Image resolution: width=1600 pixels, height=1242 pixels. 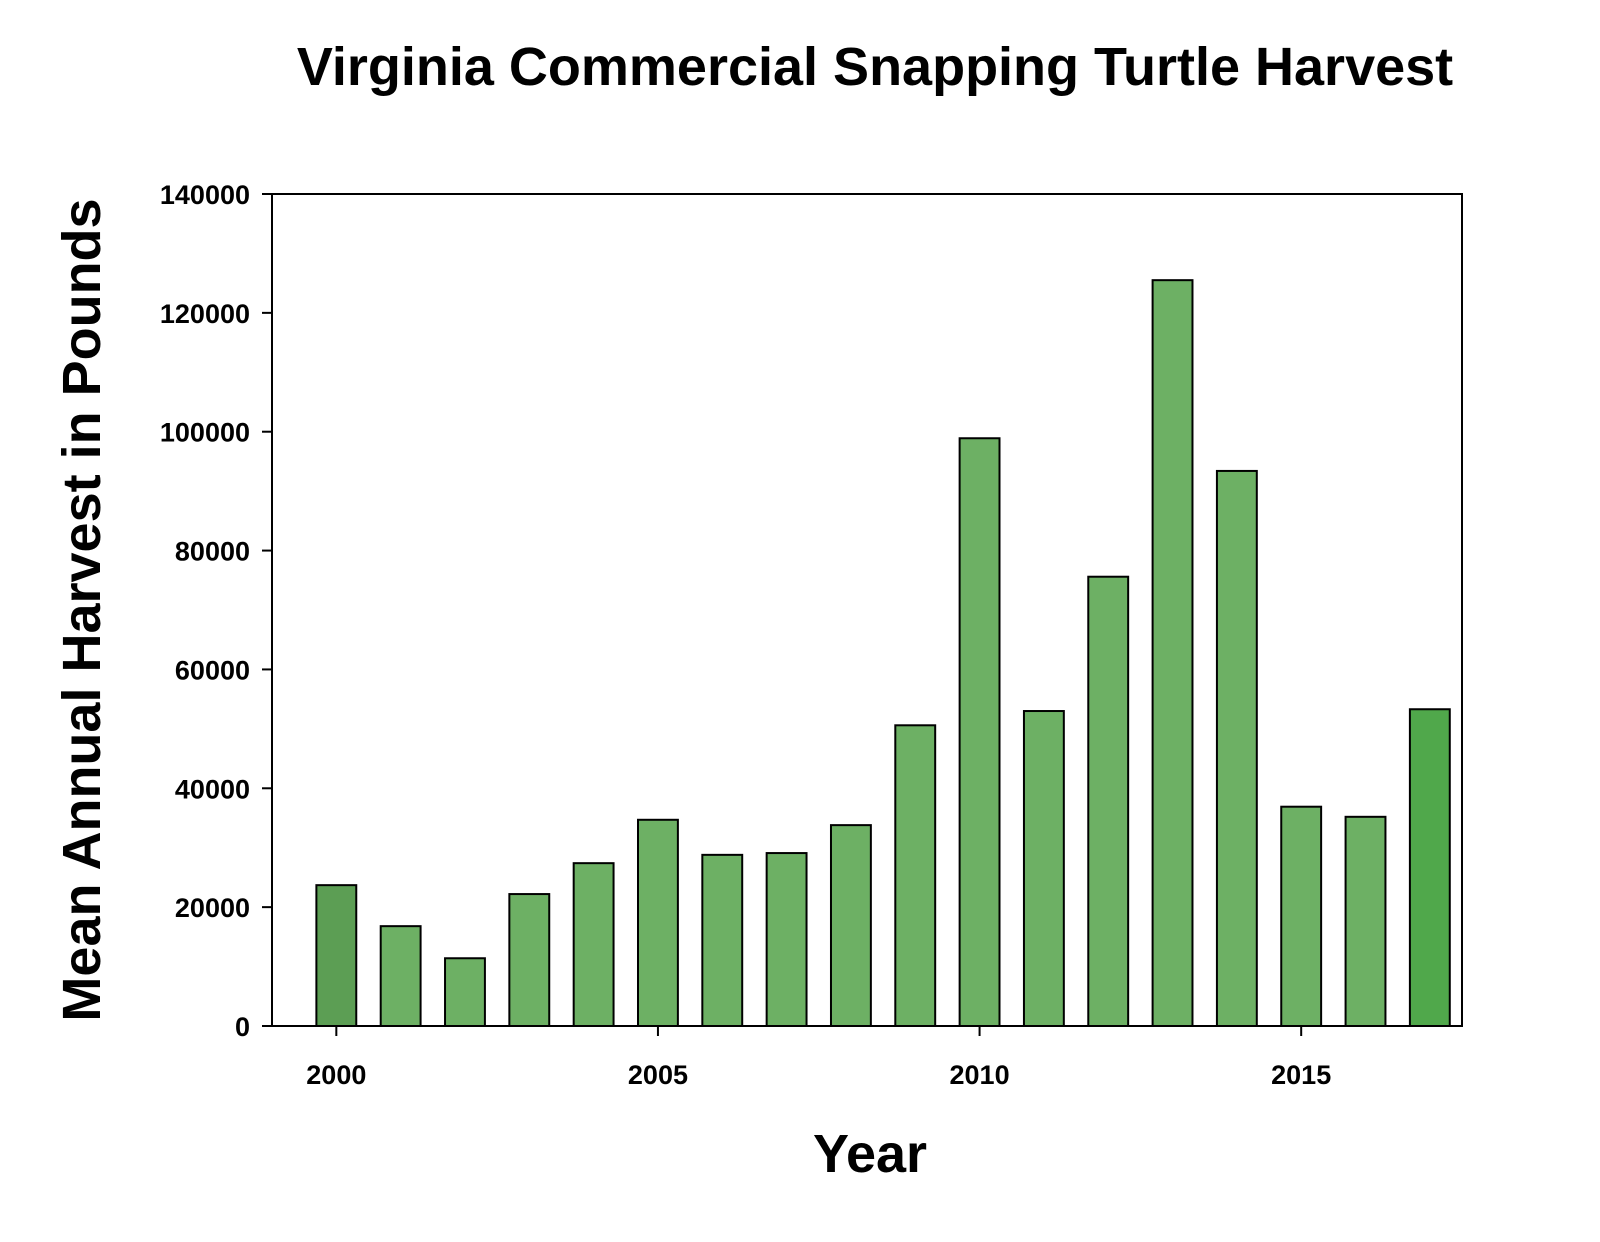 What do you see at coordinates (1301, 1075) in the screenshot?
I see `x-tick-label: 2015` at bounding box center [1301, 1075].